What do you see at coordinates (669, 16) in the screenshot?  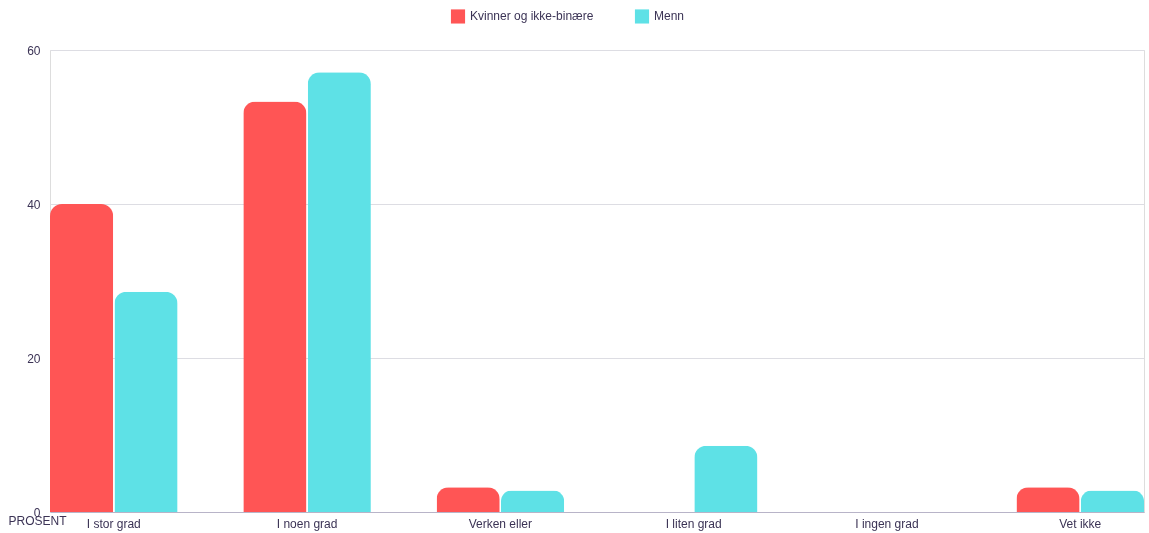 I see `legend-label: Menn` at bounding box center [669, 16].